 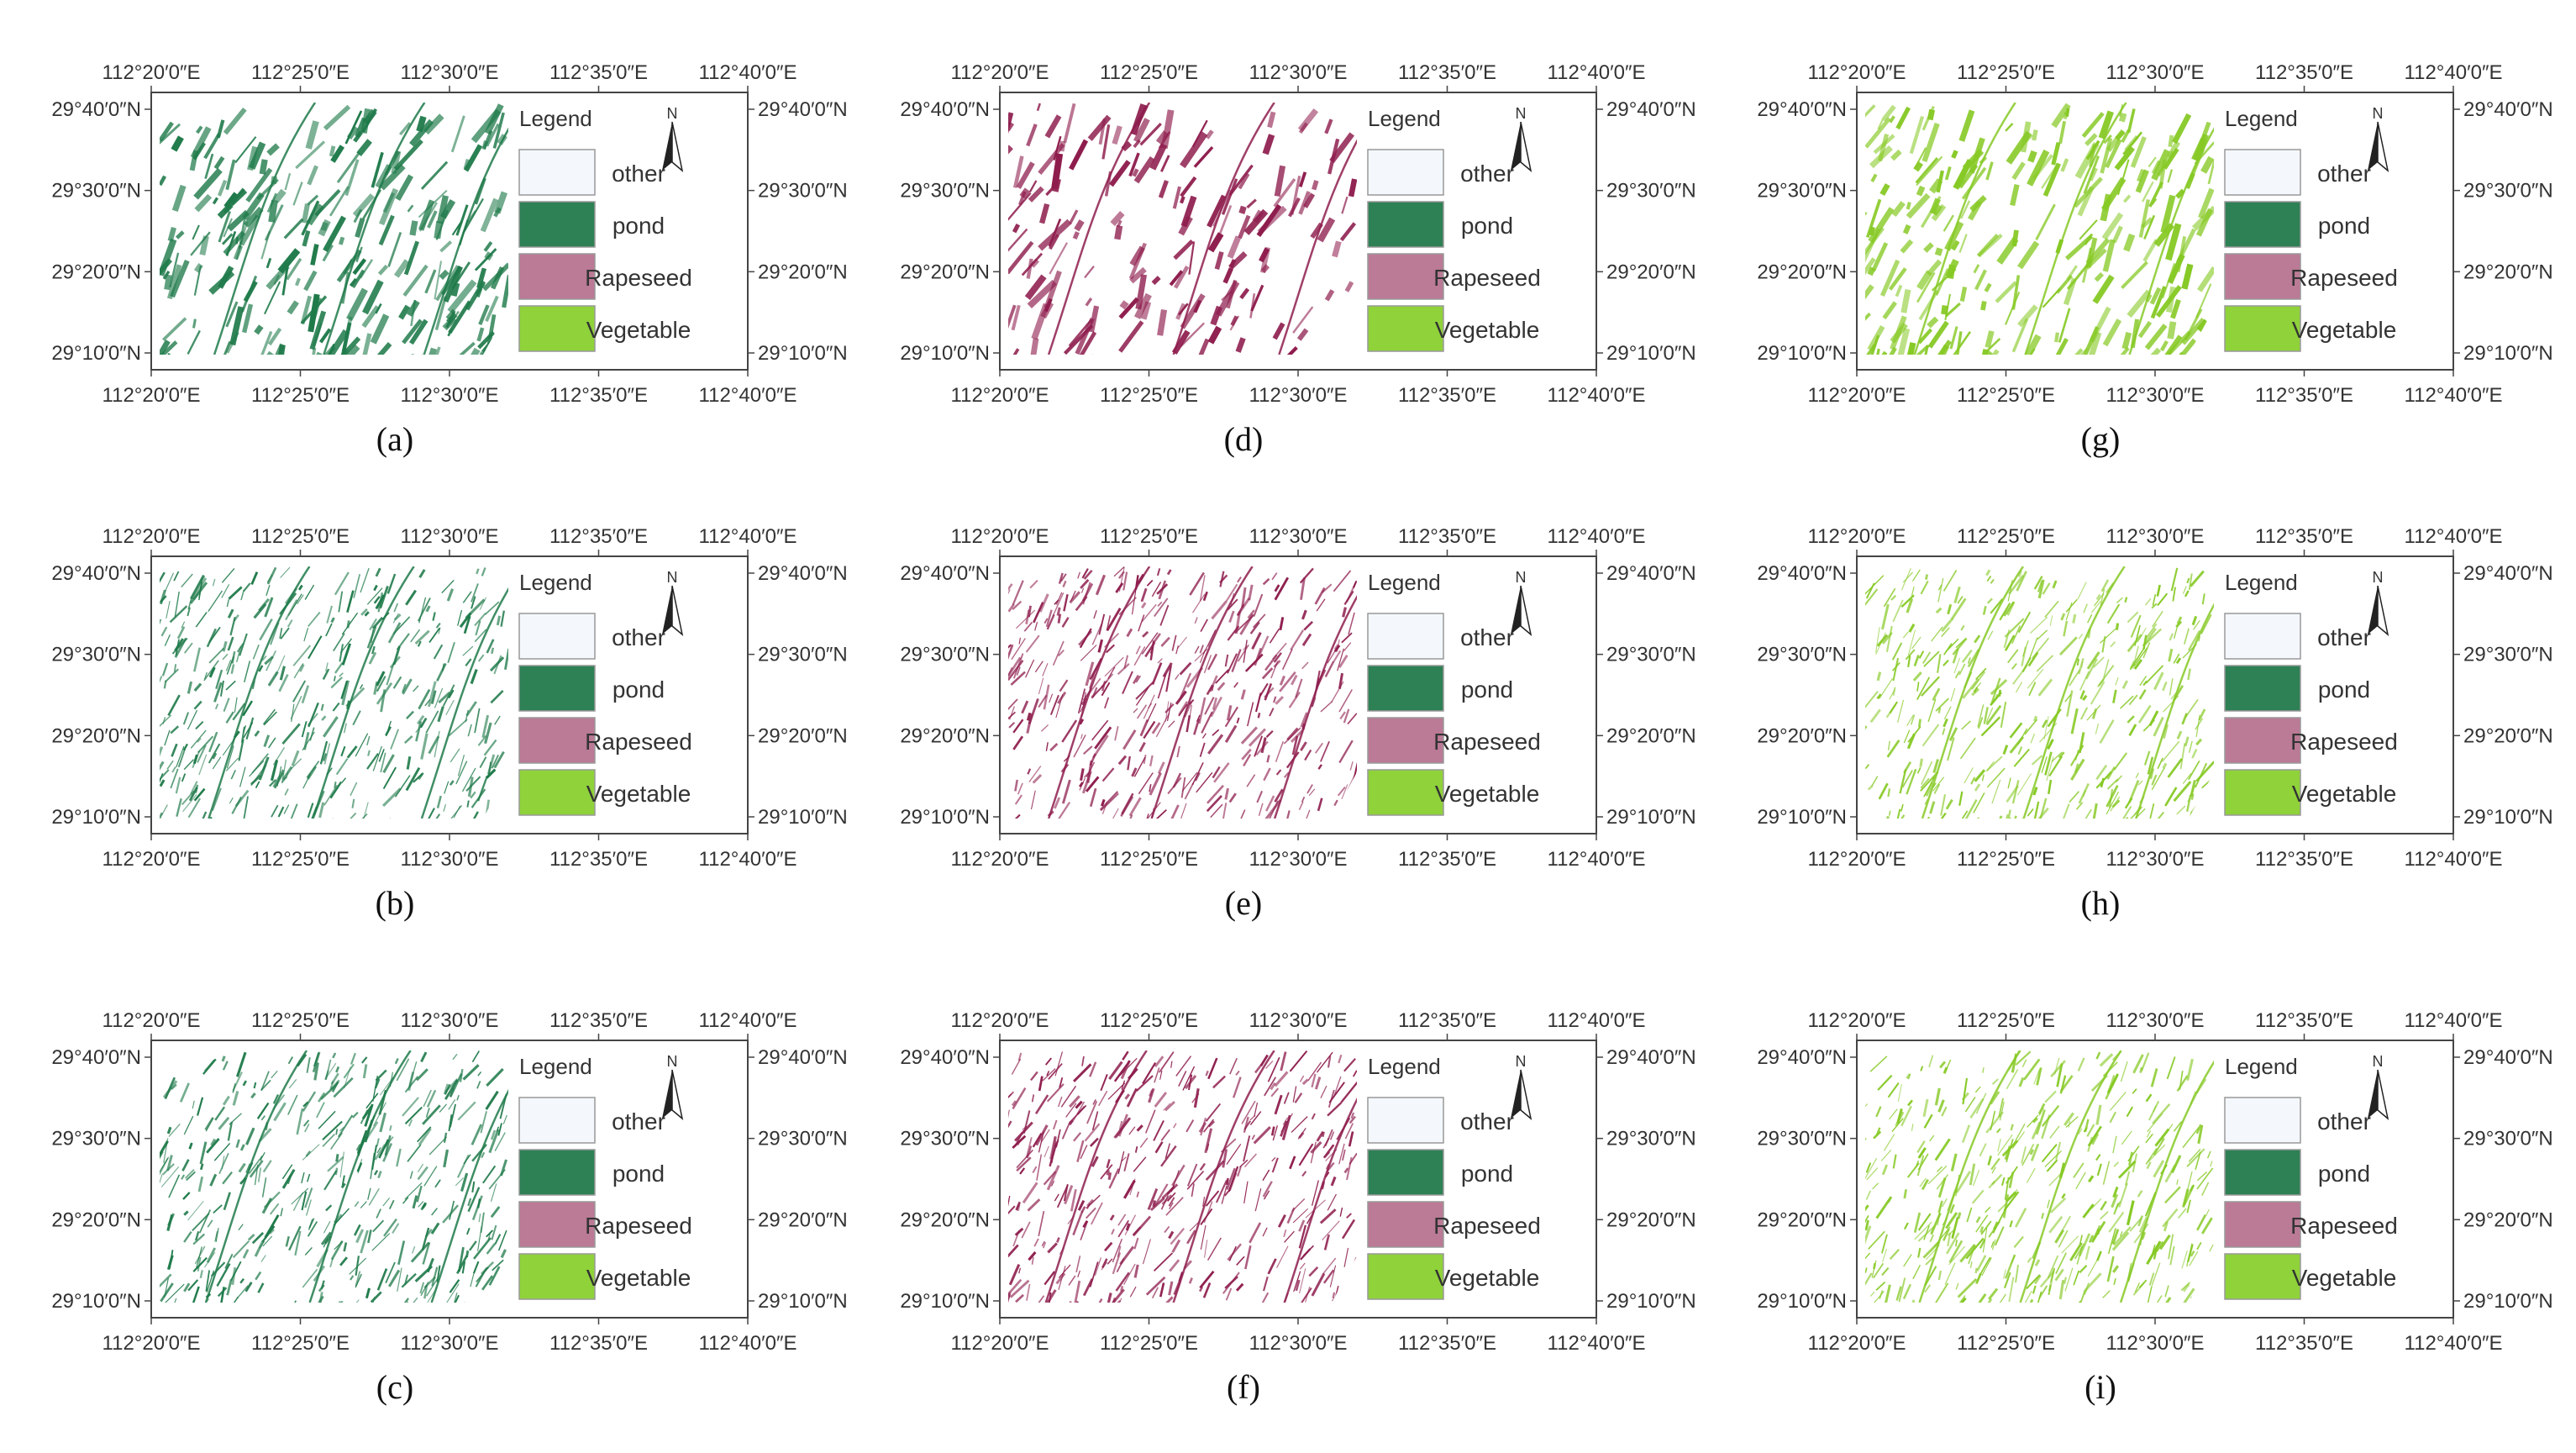 I want to click on lat-label-right: 29°10′0″N, so click(x=2508, y=353).